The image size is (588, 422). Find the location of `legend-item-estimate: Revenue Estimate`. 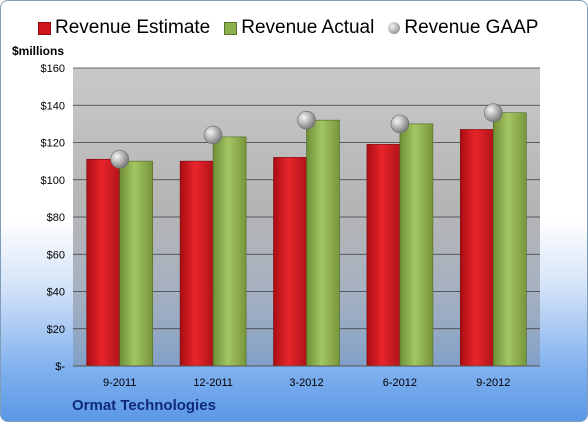

legend-item-estimate: Revenue Estimate is located at coordinates (124, 28).